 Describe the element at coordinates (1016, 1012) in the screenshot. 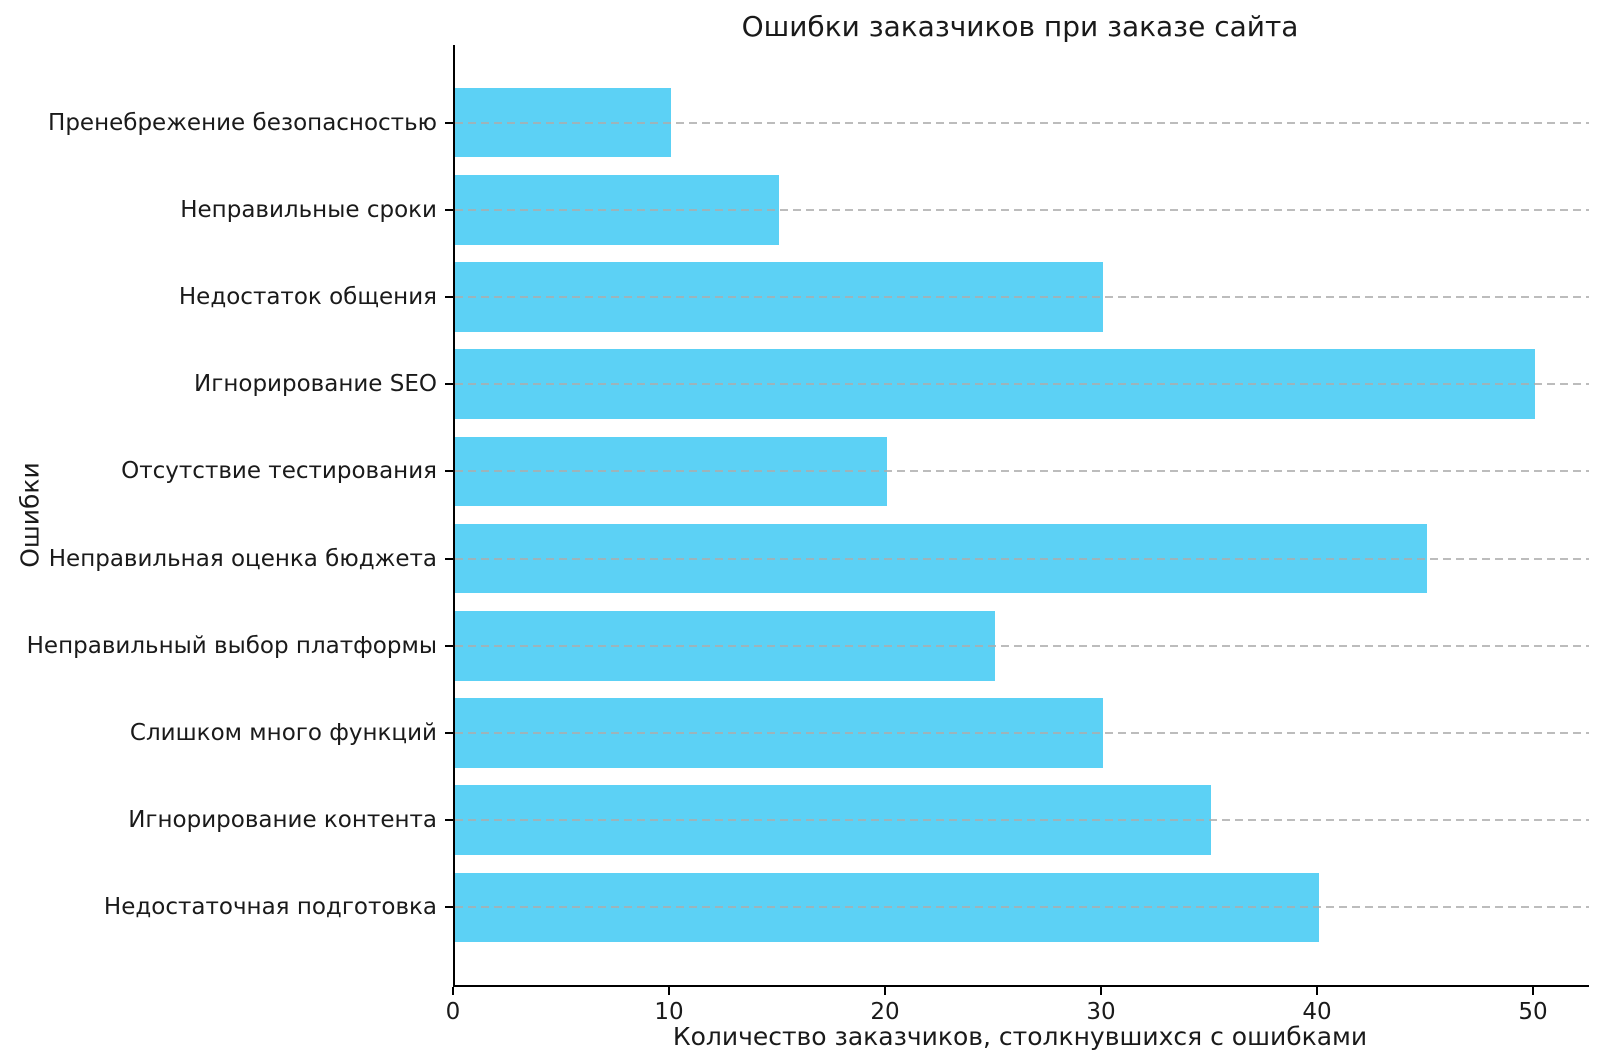

I see `x-axis-ticks: 0 10 20 30 40 50` at that location.